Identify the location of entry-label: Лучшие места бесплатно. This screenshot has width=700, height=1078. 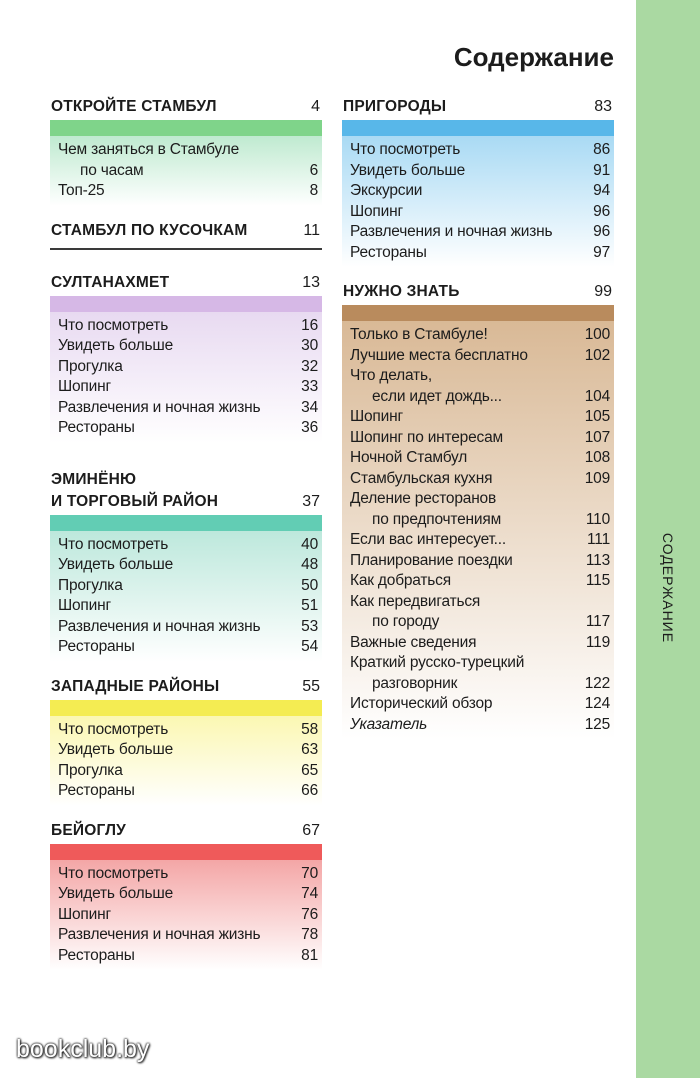
(439, 355).